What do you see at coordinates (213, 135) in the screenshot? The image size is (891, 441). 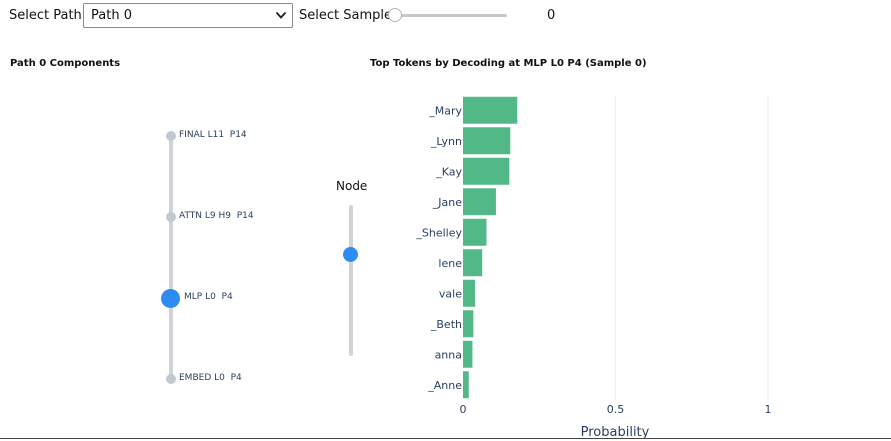 I see `node-label-final: FINAL L11 P14` at bounding box center [213, 135].